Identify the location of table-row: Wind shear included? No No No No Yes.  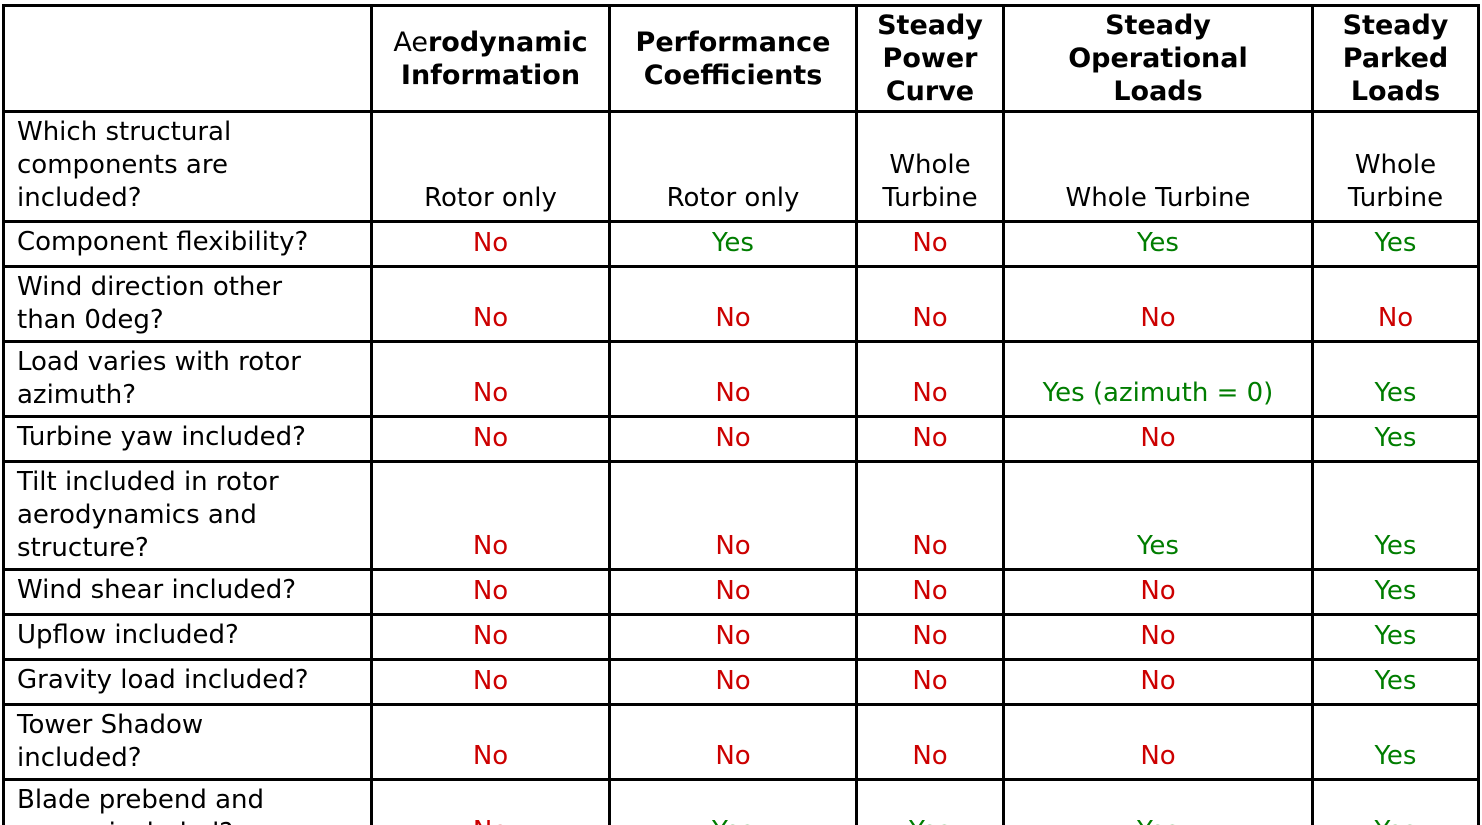
(741, 592).